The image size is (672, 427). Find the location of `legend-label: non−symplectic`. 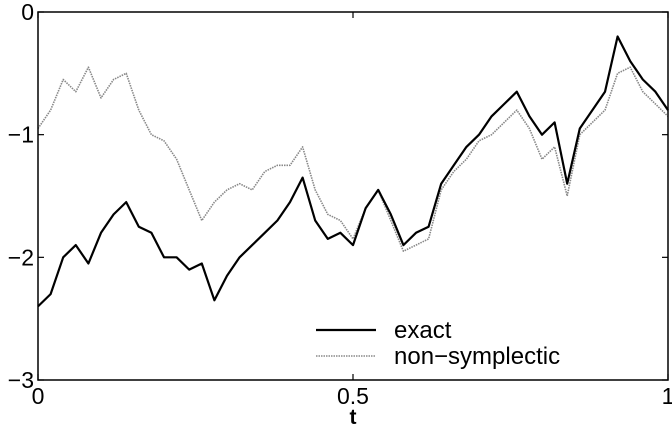

legend-label: non−symplectic is located at coordinates (477, 356).